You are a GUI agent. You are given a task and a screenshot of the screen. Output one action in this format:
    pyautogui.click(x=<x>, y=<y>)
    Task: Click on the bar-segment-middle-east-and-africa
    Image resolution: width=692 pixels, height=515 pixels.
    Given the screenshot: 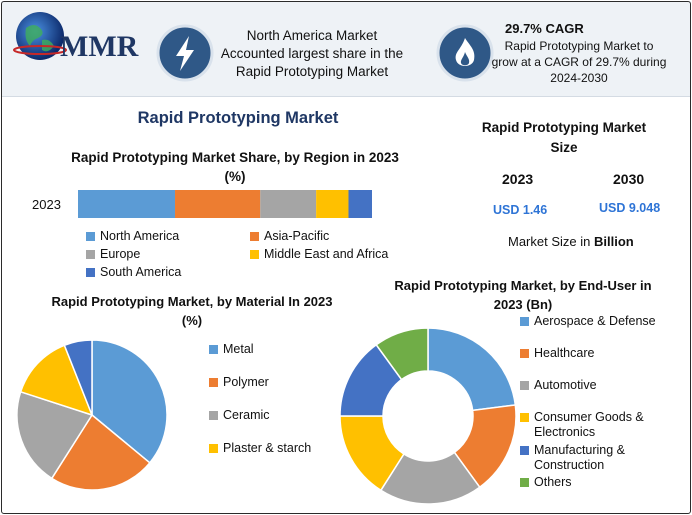 What is the action you would take?
    pyautogui.click(x=332, y=204)
    